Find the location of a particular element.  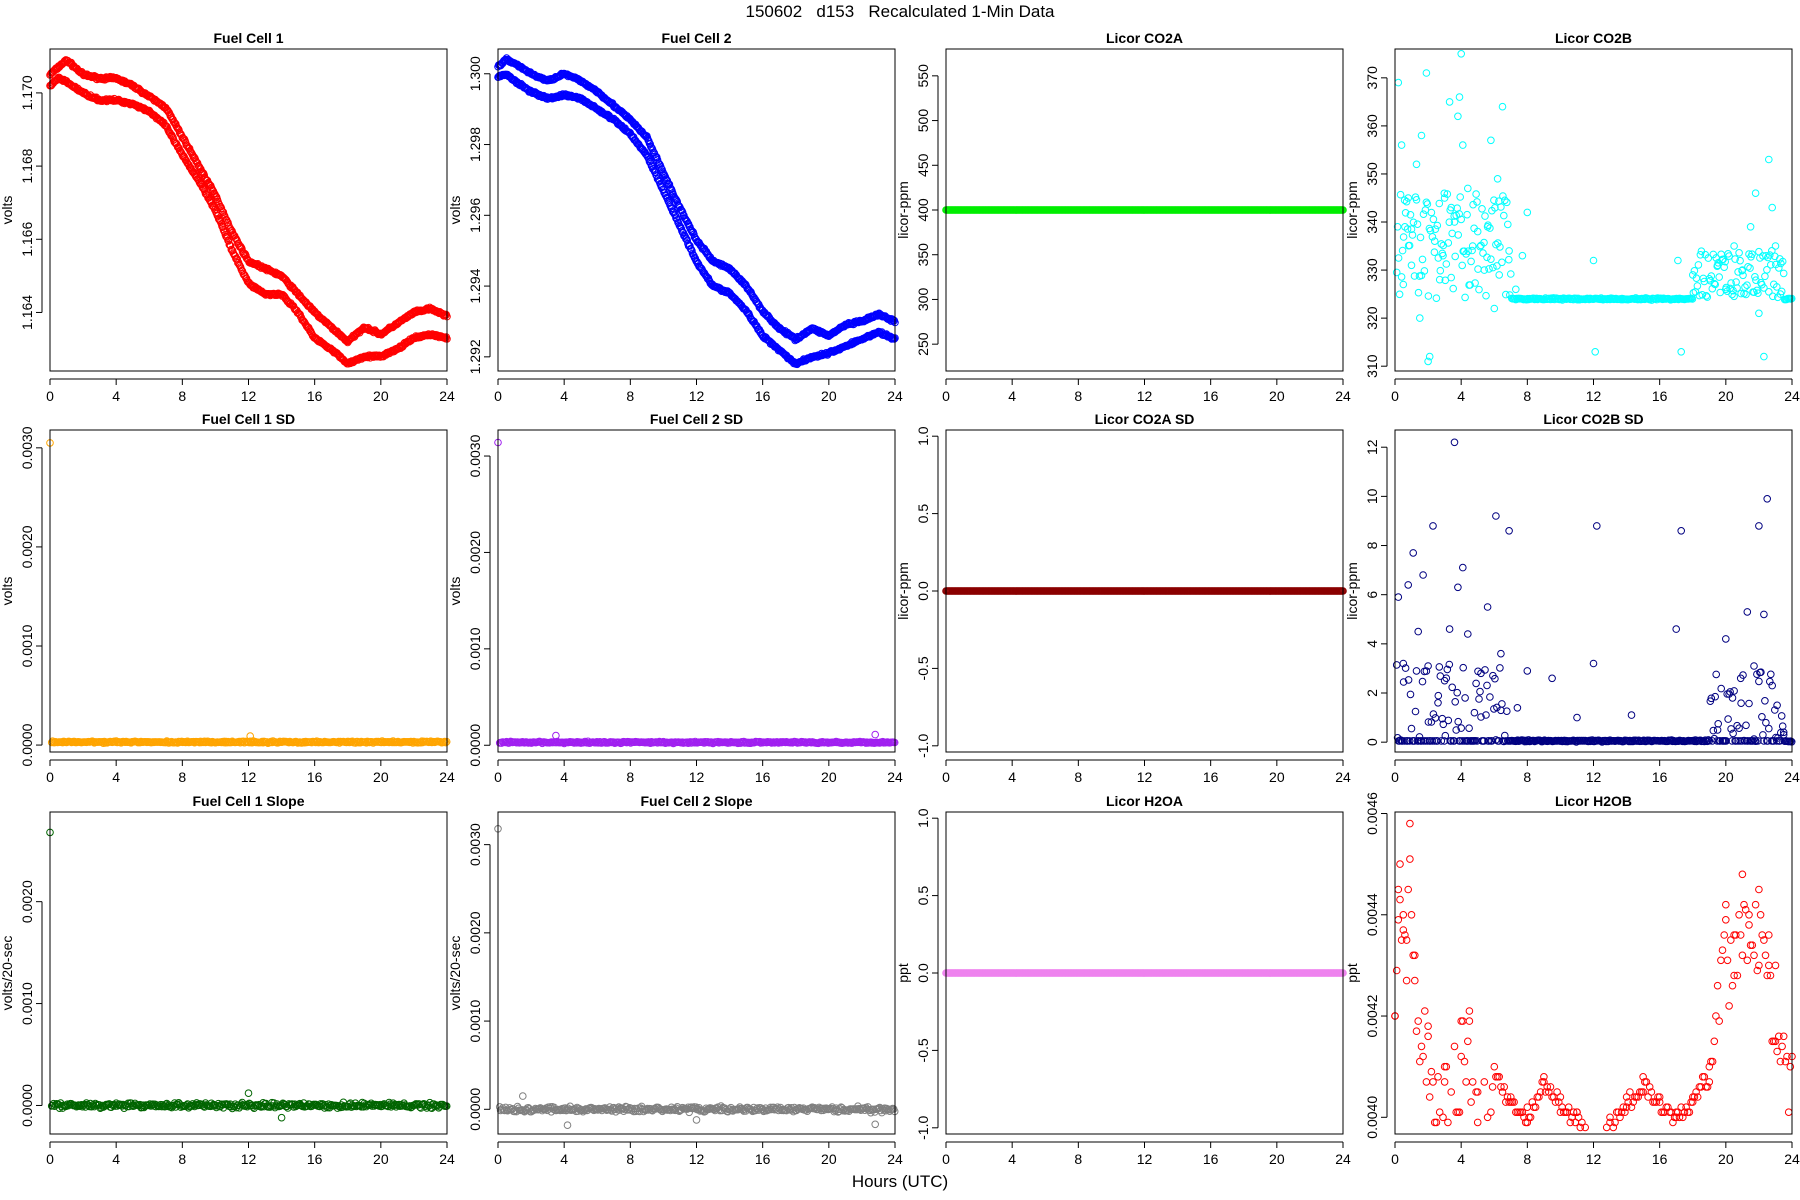

x-tick-label: 12 is located at coordinates (1145, 777).